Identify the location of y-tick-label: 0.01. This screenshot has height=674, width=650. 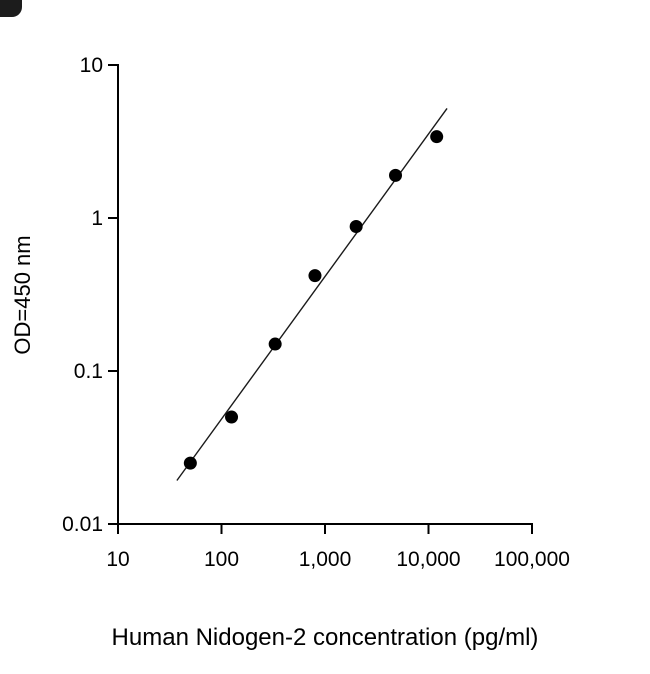
(82, 524).